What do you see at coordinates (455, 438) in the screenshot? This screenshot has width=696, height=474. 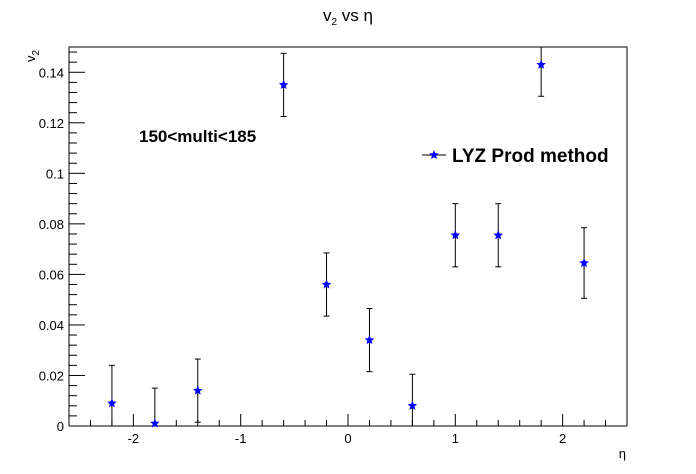 I see `x-tick-label: 1` at bounding box center [455, 438].